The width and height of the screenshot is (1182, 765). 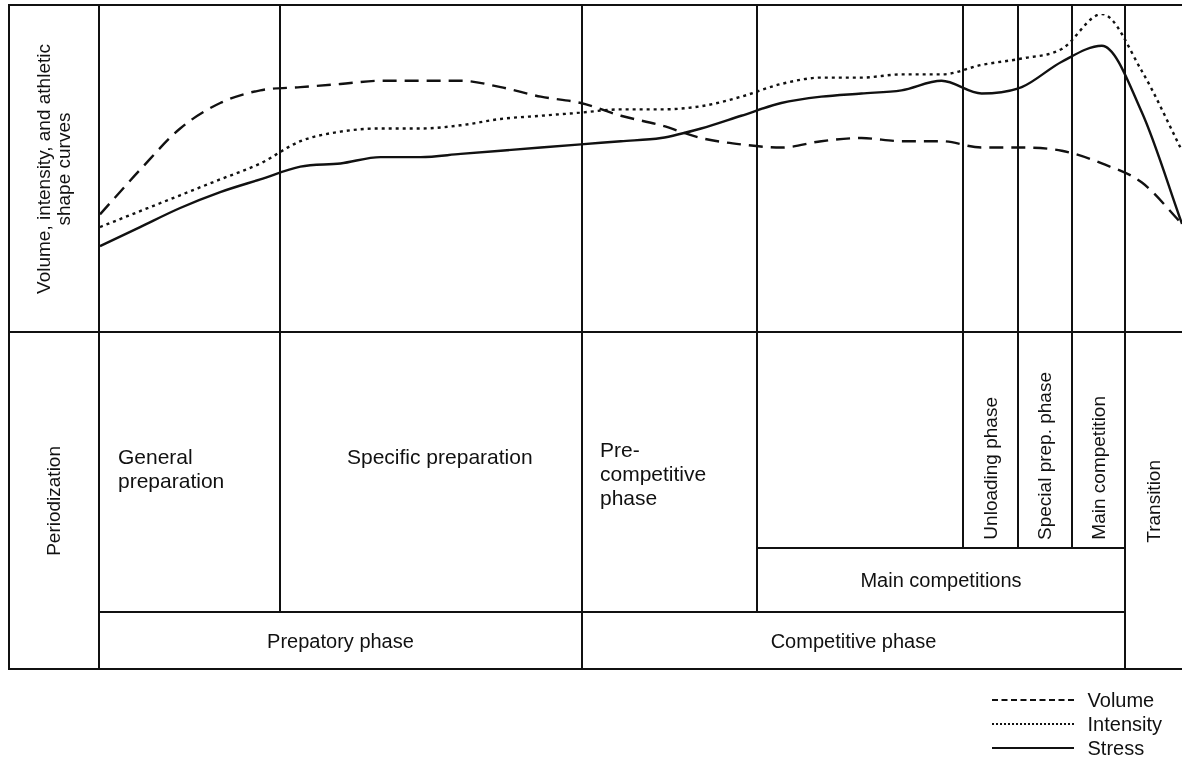 I want to click on text: Main competition, so click(x=1098, y=468).